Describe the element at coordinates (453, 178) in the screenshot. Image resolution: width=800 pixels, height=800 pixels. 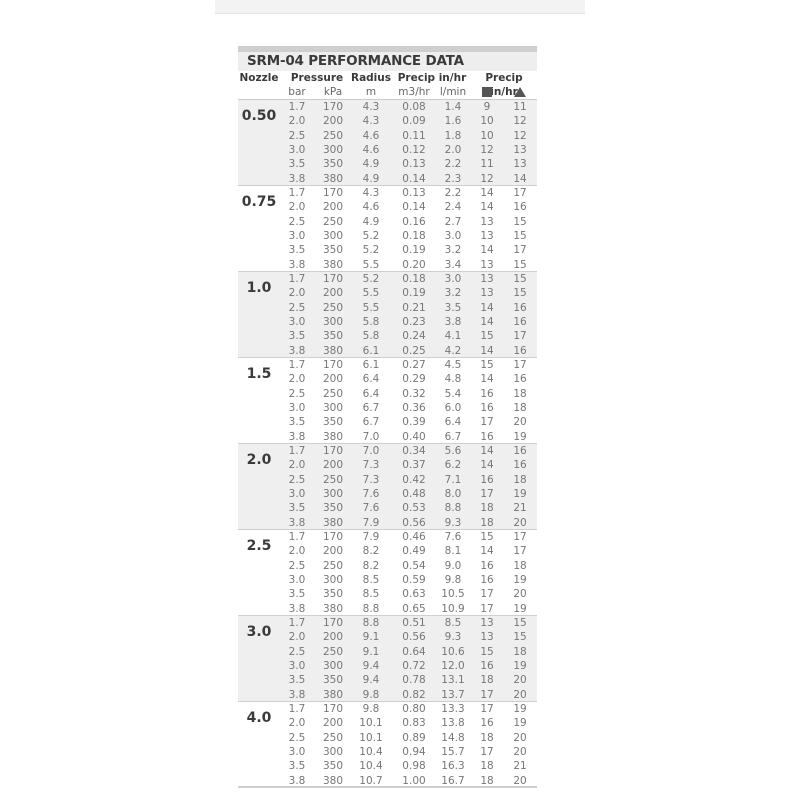
I see `flow-lmin: 2.3` at that location.